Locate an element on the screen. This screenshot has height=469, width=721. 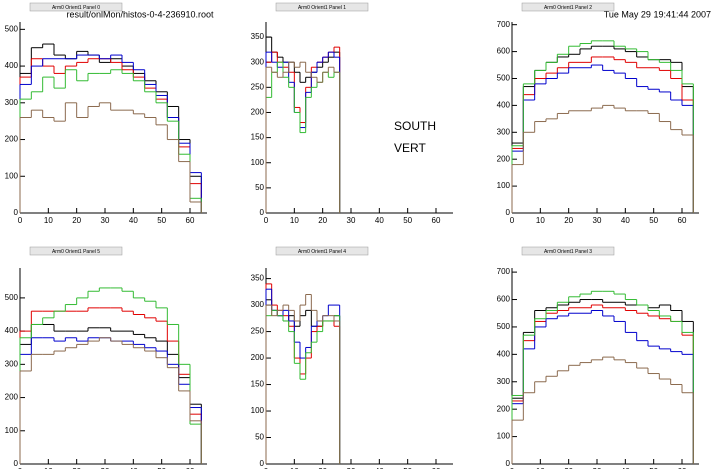
annotation: SOUTH is located at coordinates (415, 126).